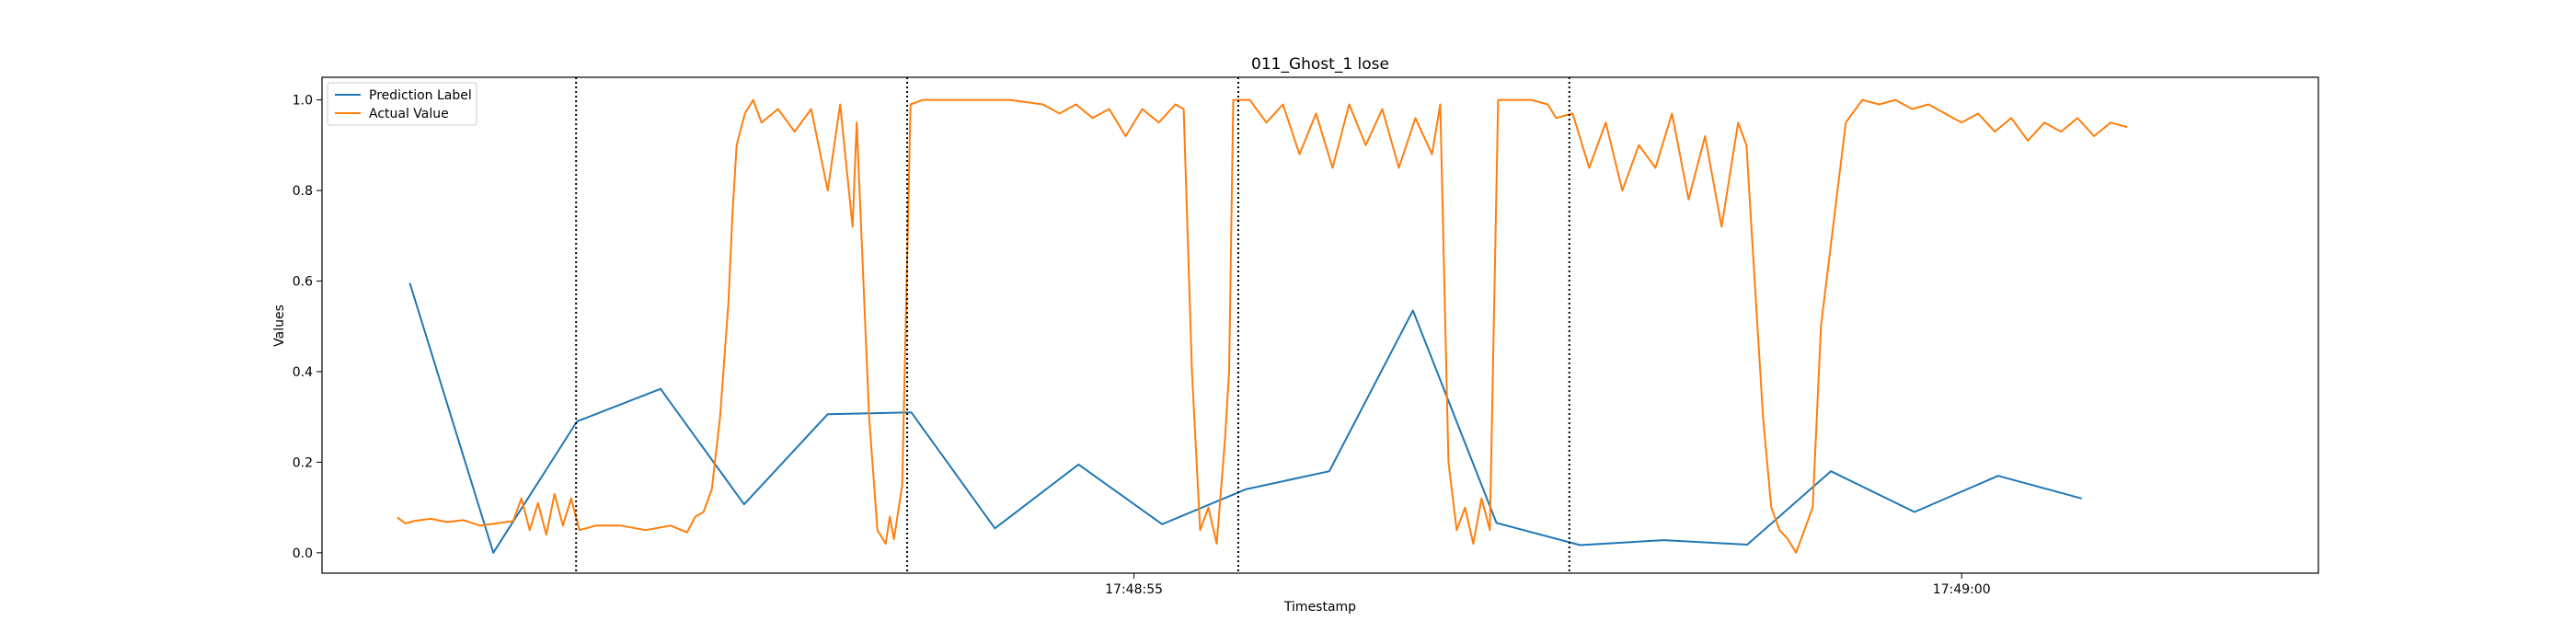 The height and width of the screenshot is (644, 2576). I want to click on x-tick-label: 17:49:00, so click(1962, 589).